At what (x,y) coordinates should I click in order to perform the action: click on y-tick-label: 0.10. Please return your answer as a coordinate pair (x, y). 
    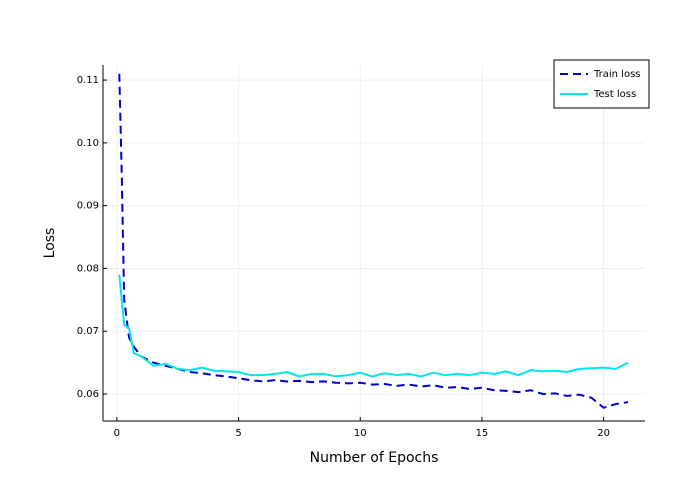
    Looking at the image, I should click on (88, 143).